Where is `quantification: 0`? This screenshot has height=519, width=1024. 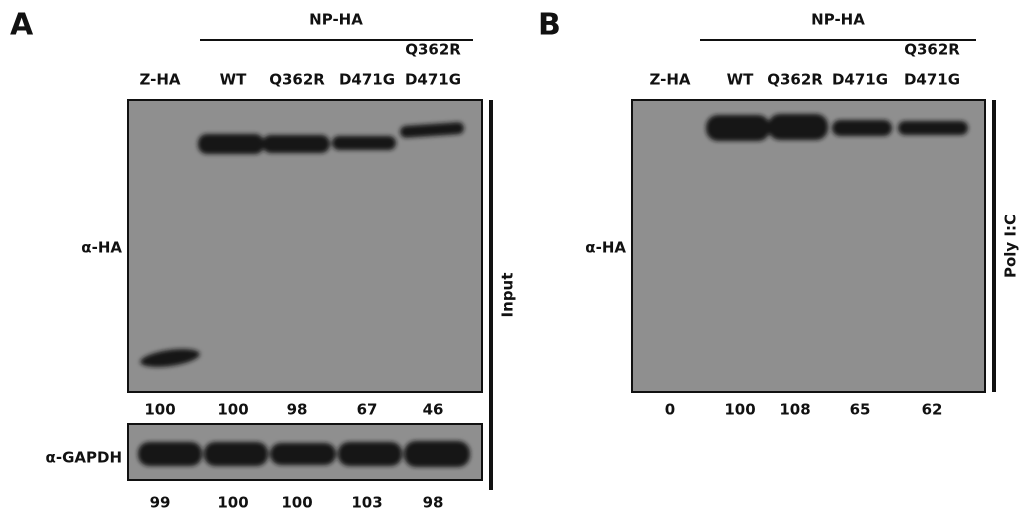
quantification: 0 is located at coordinates (670, 410).